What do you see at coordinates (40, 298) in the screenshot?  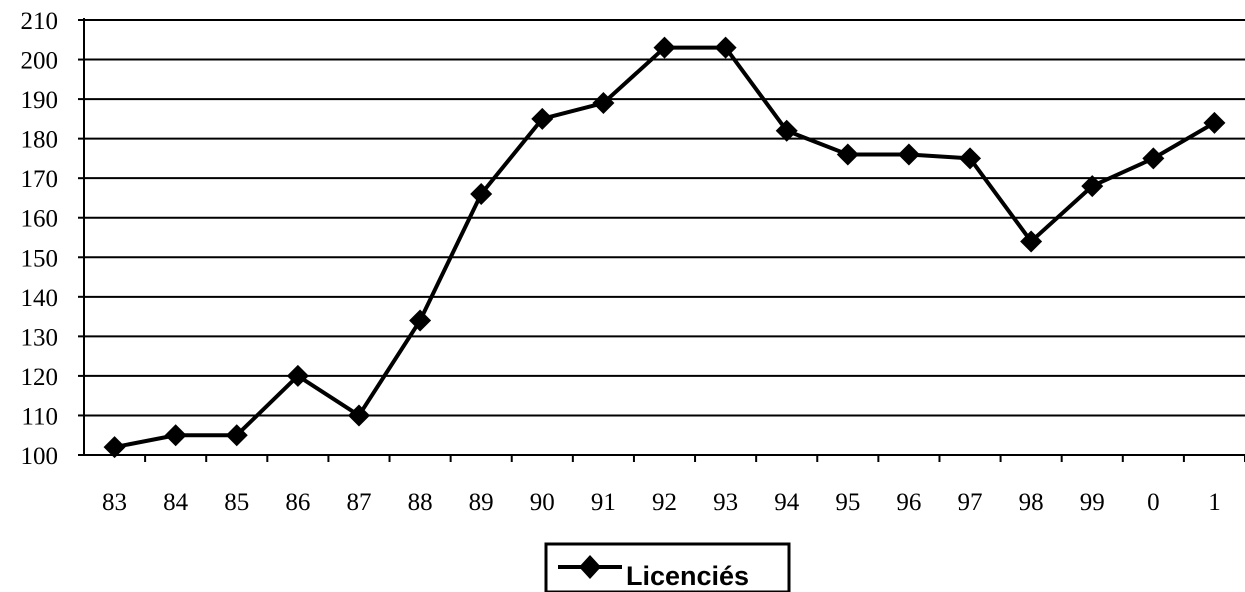 I see `y-tick-label: 140` at bounding box center [40, 298].